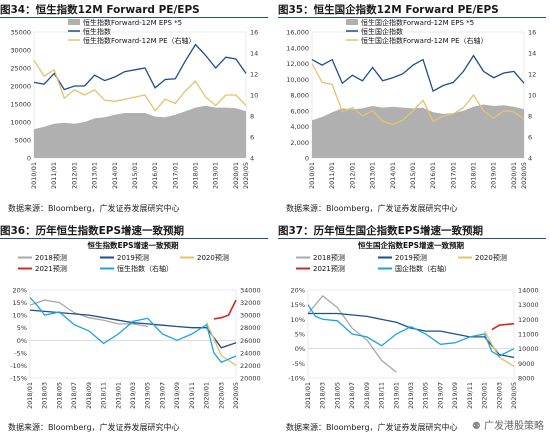 This screenshot has height=438, width=550. Describe the element at coordinates (299, 111) in the screenshot. I see `y-left-tick-label: 6,000` at that location.